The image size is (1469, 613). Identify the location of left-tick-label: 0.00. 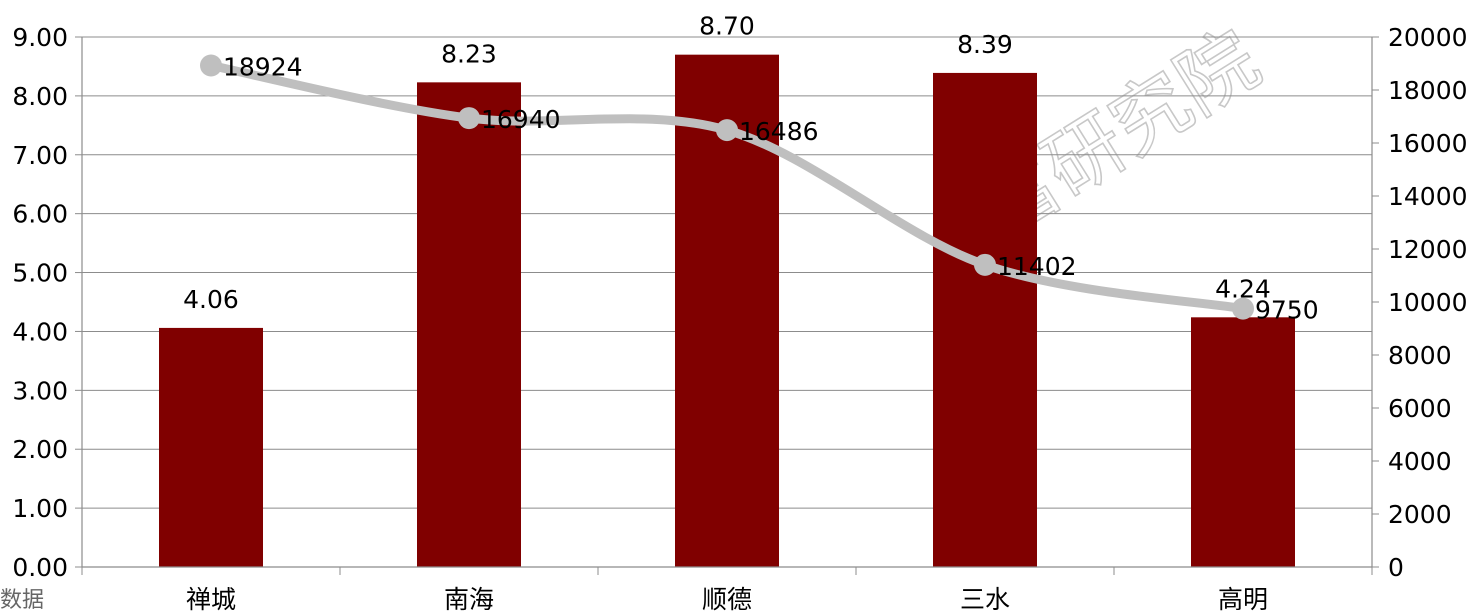
(40, 567).